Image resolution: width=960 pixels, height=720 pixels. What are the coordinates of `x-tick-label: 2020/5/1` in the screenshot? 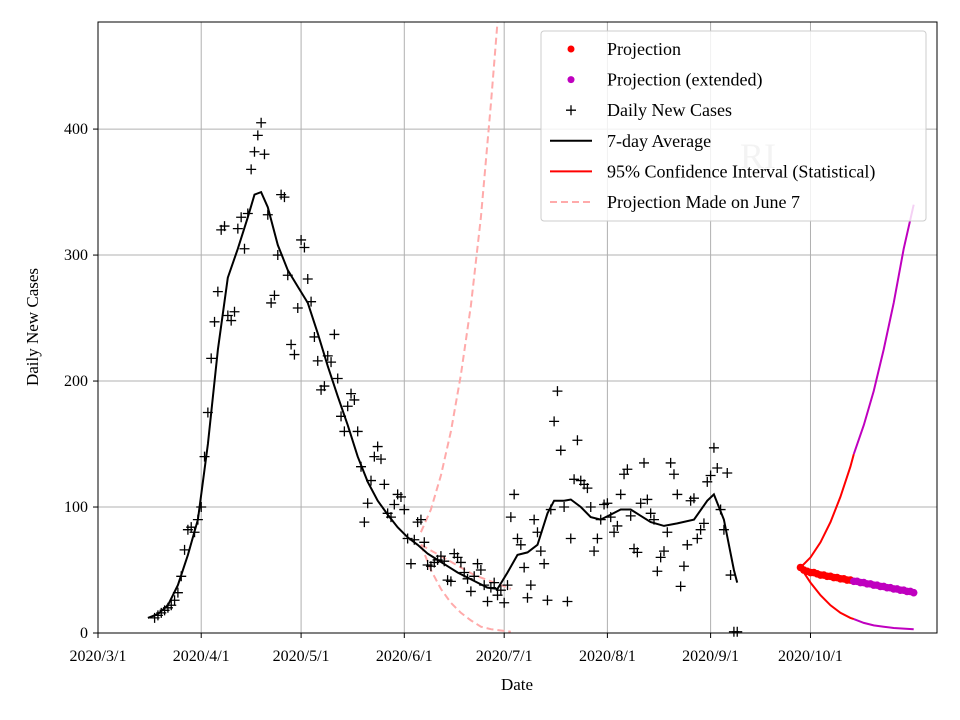 It's located at (301, 656).